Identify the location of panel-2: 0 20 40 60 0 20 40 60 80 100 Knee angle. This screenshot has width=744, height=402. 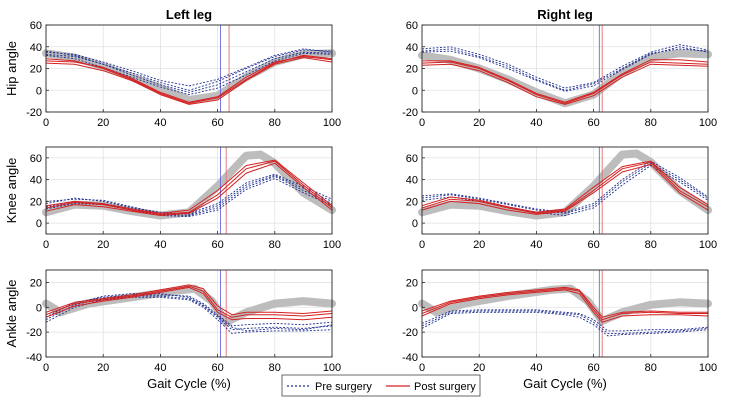
(172, 198).